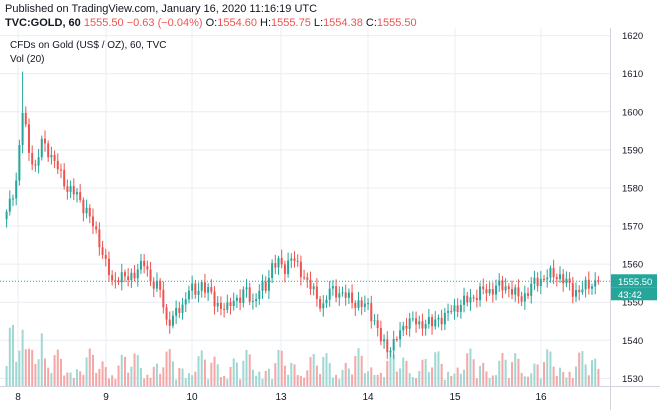  Describe the element at coordinates (88, 45) in the screenshot. I see `series-legend: CFDs on Gold (US$ / OZ), 60, TVC` at that location.